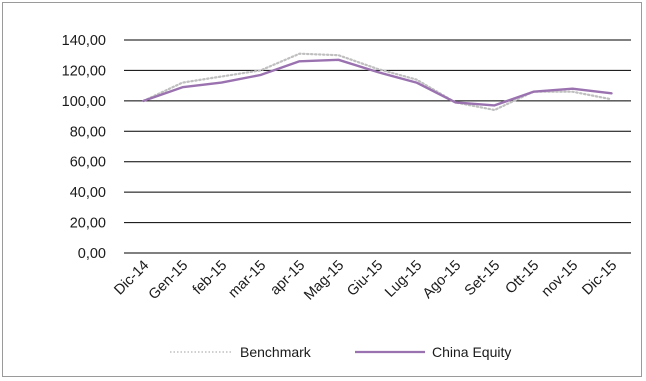 This screenshot has height=381, width=646. What do you see at coordinates (84, 71) in the screenshot?
I see `y-tick-label: 120,00` at bounding box center [84, 71].